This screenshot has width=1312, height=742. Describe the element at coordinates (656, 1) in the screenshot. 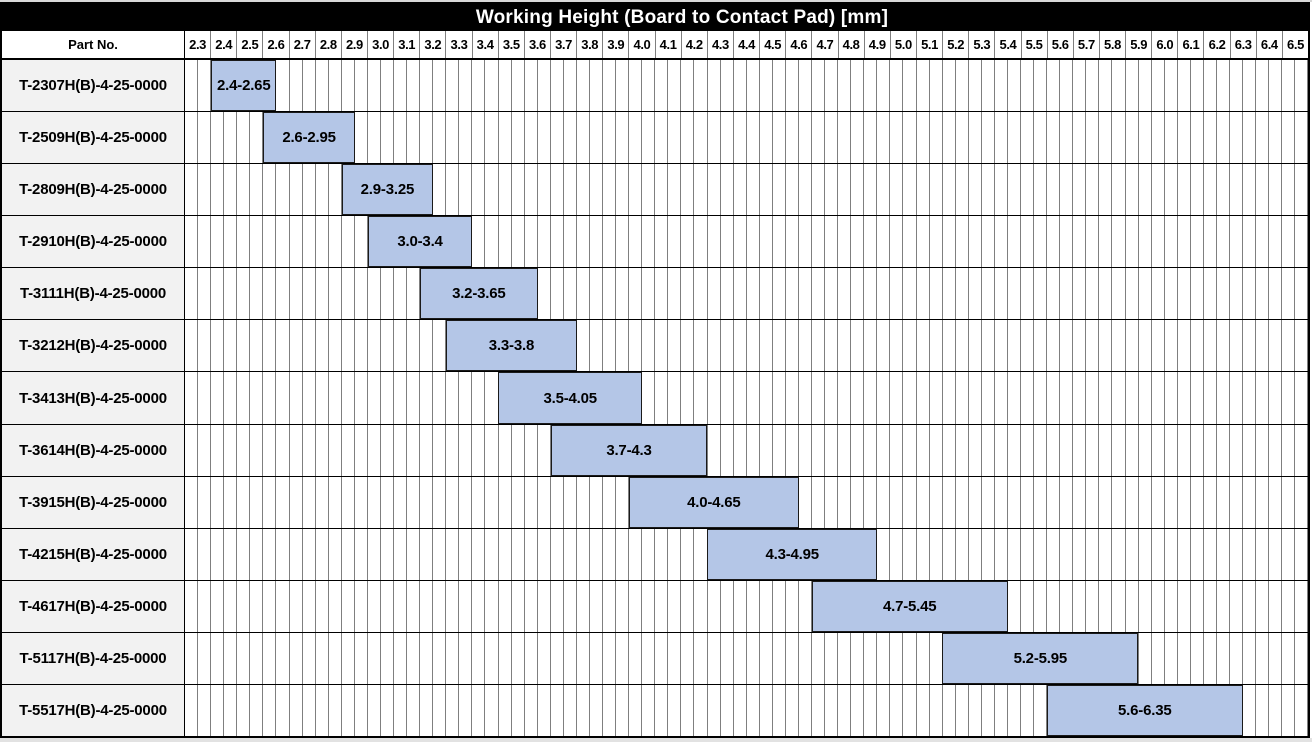

I see `top-edge-strip` at that location.